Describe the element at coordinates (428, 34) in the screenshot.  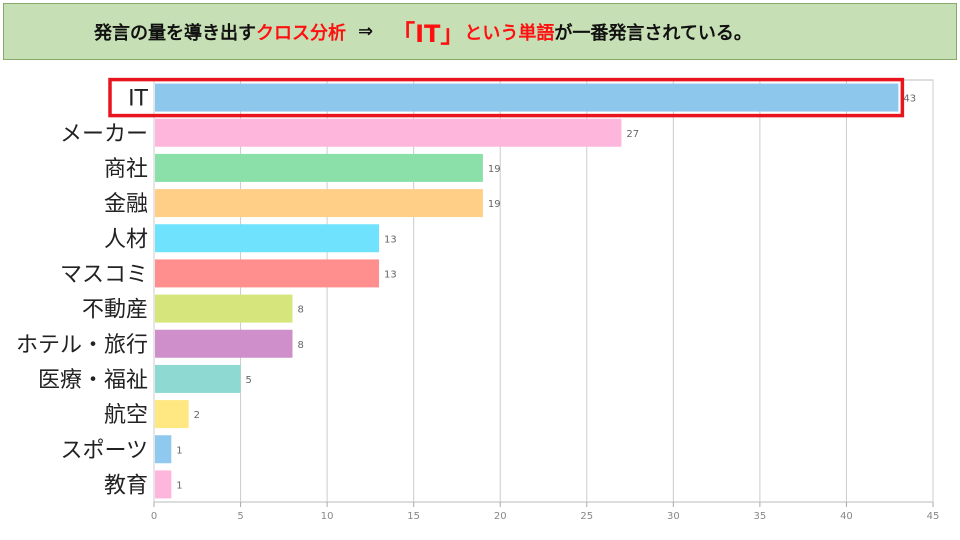
I see `title-text-3: 「IT」` at that location.